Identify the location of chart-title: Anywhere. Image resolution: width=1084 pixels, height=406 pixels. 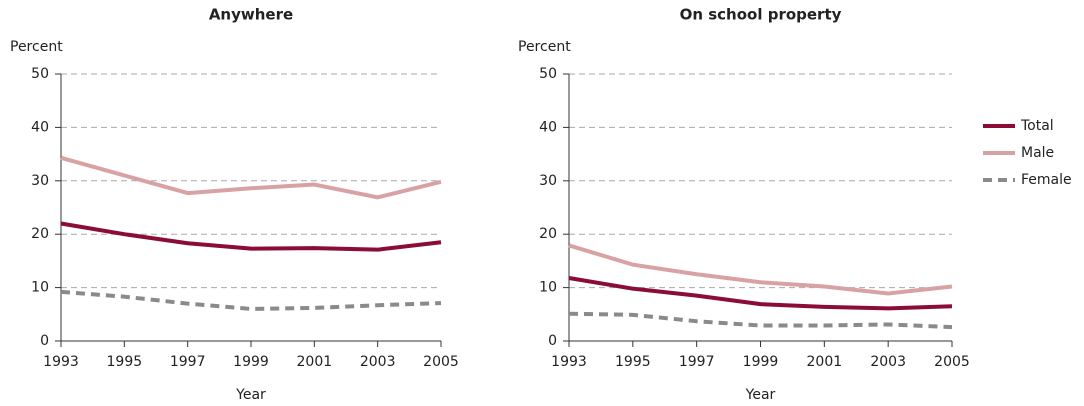
(251, 15).